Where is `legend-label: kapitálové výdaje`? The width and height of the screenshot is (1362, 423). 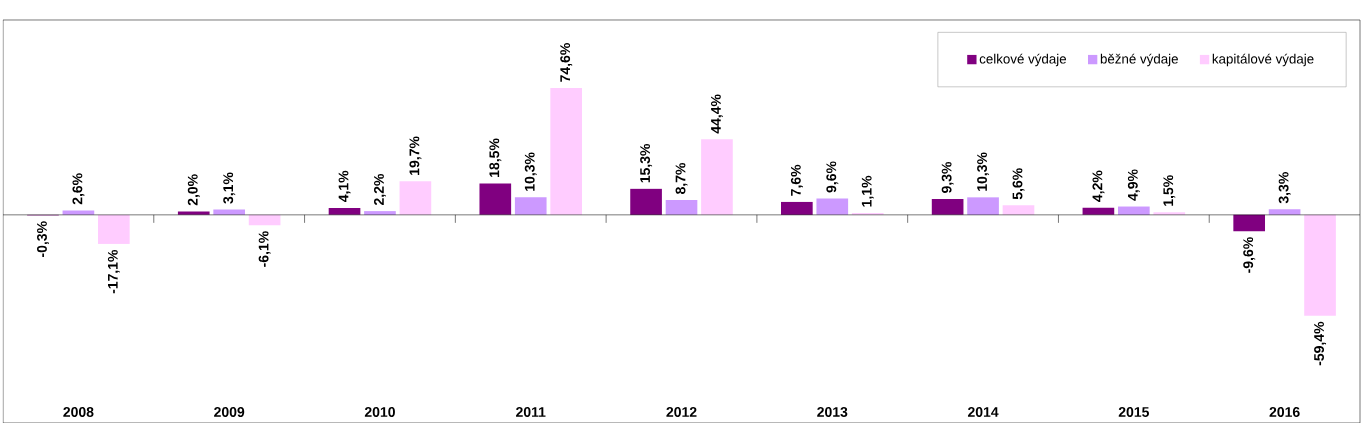 legend-label: kapitálové výdaje is located at coordinates (1263, 60).